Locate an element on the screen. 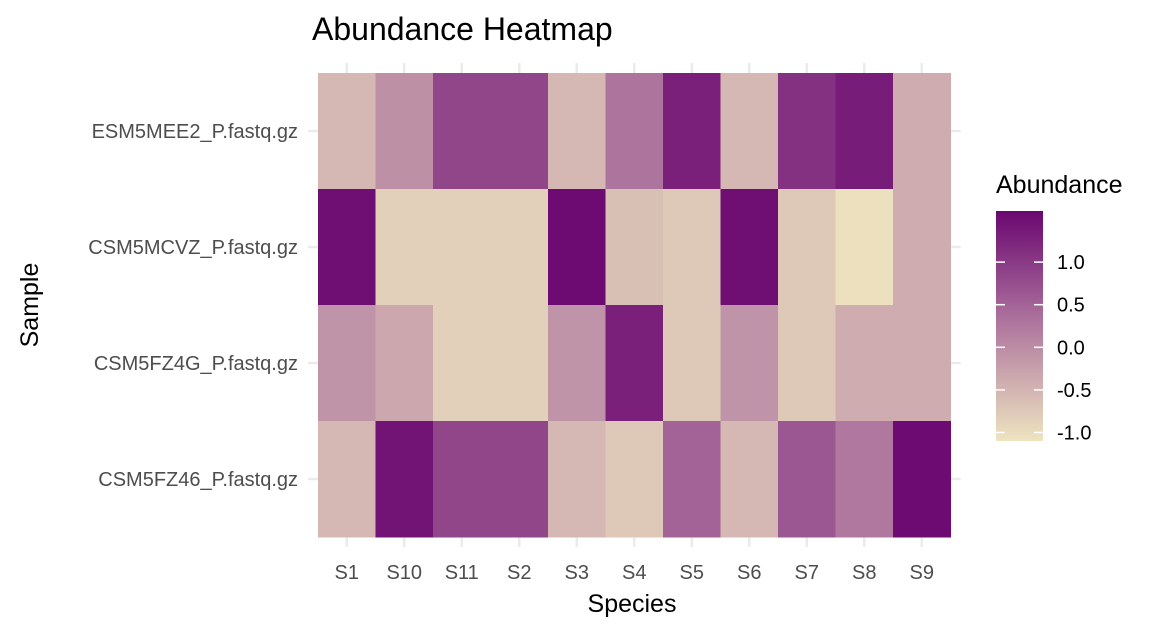  x-tick-label: S7 is located at coordinates (807, 573).